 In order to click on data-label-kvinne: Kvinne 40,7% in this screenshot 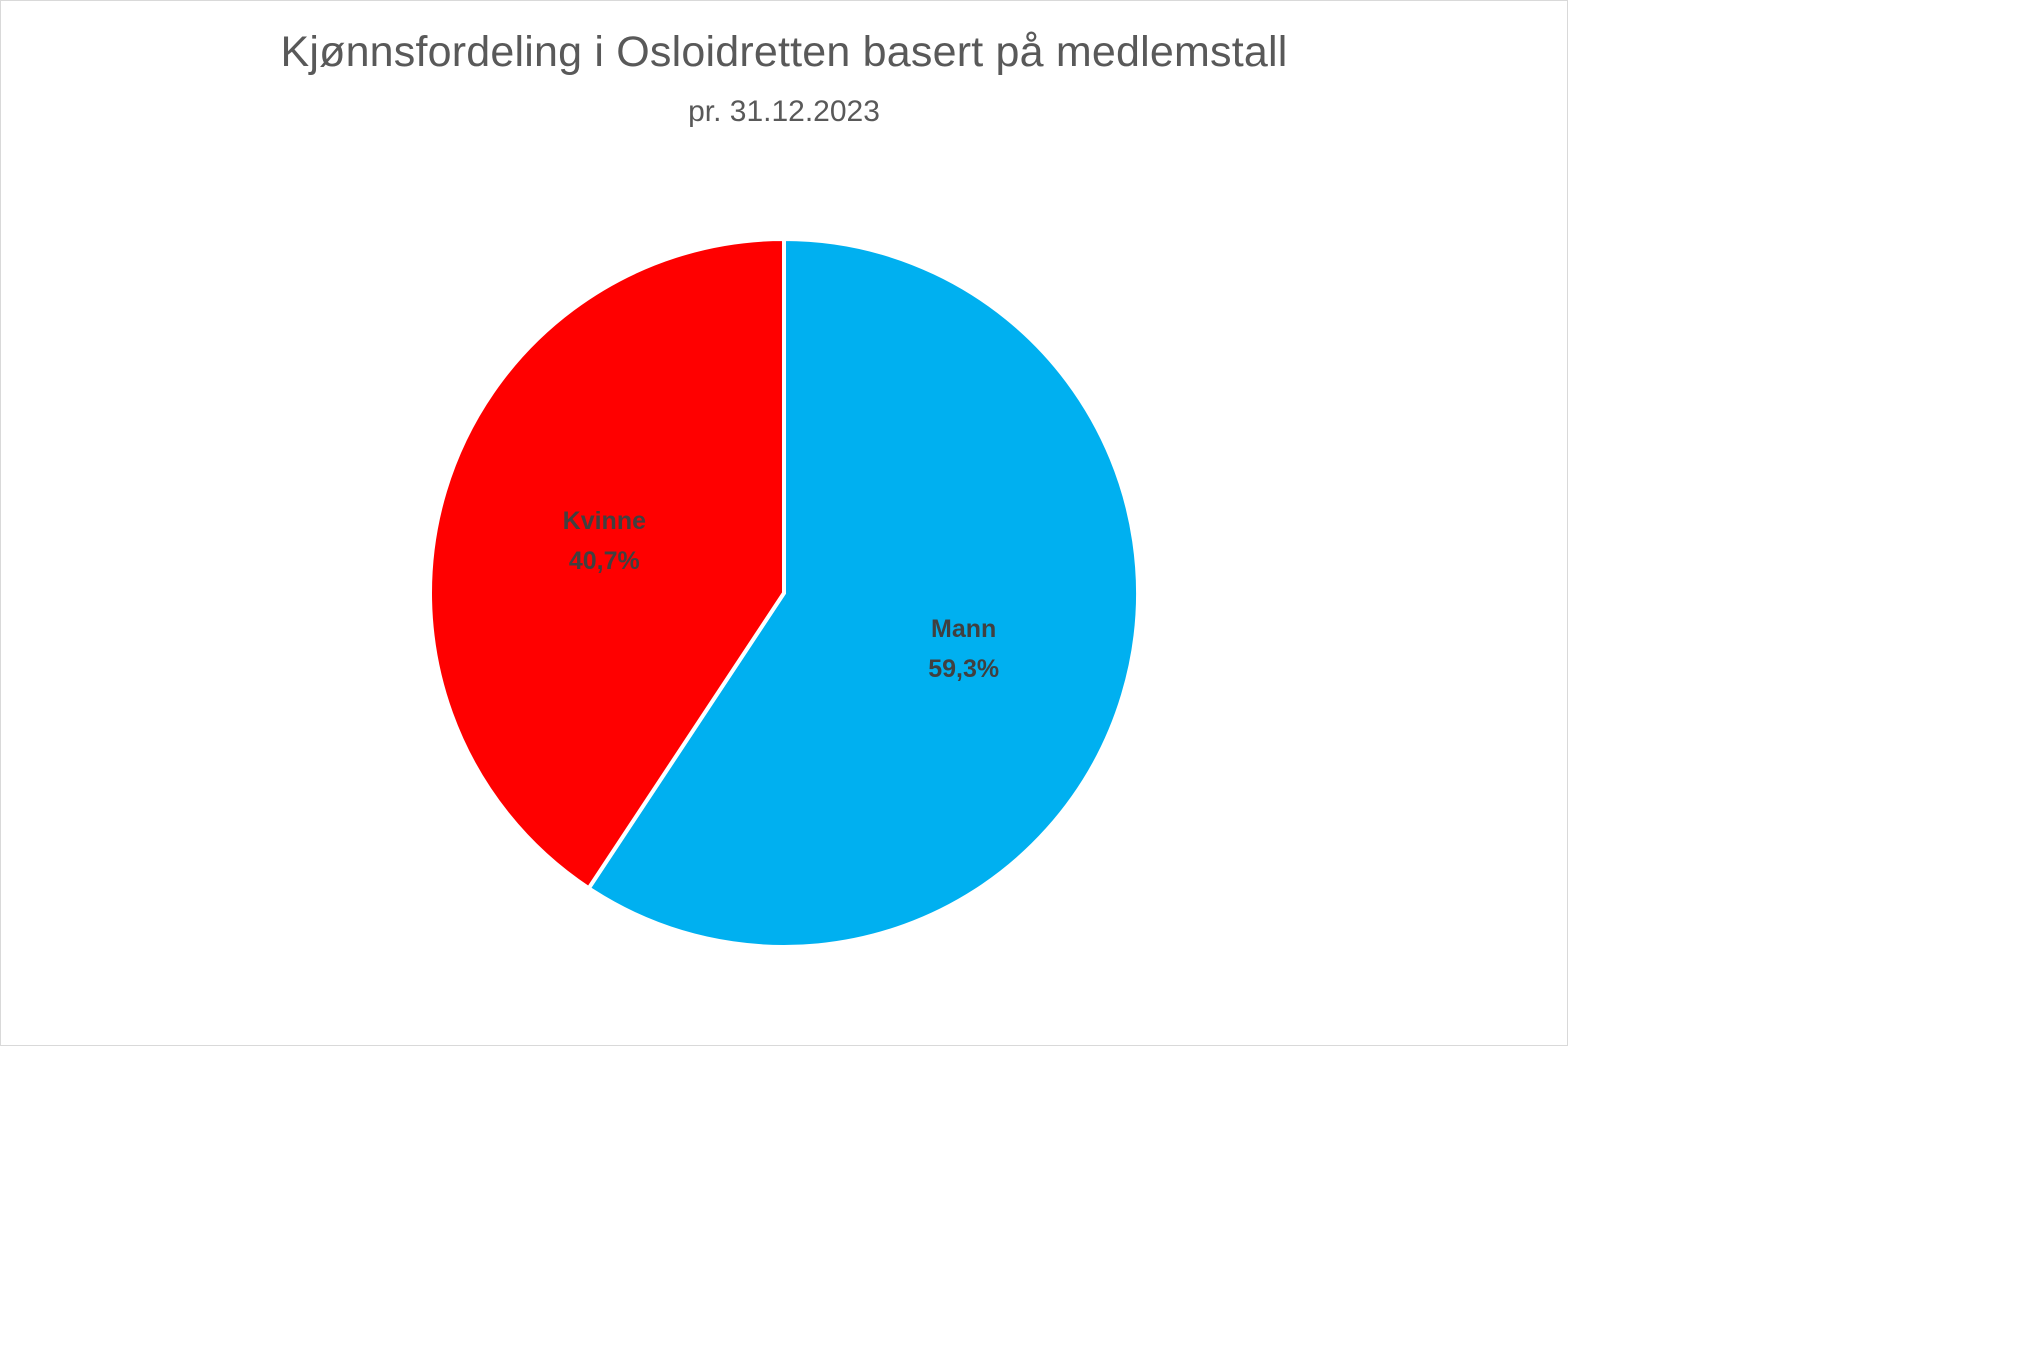, I will do `click(604, 541)`.